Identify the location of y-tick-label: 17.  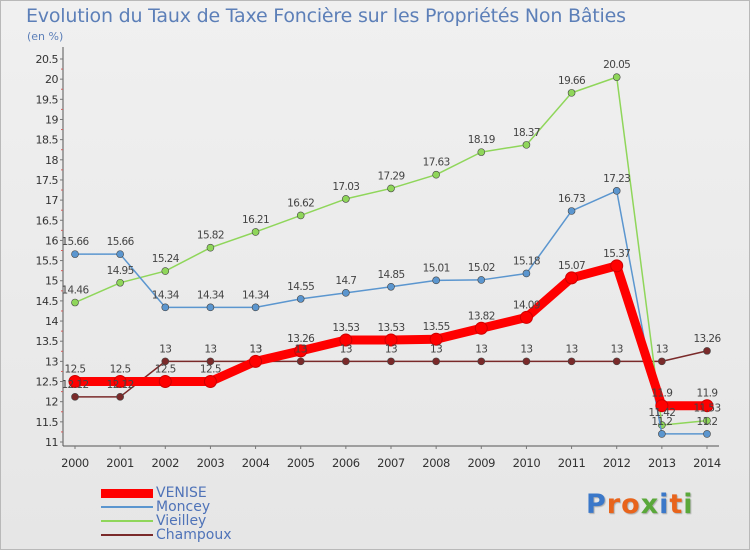
(51, 200).